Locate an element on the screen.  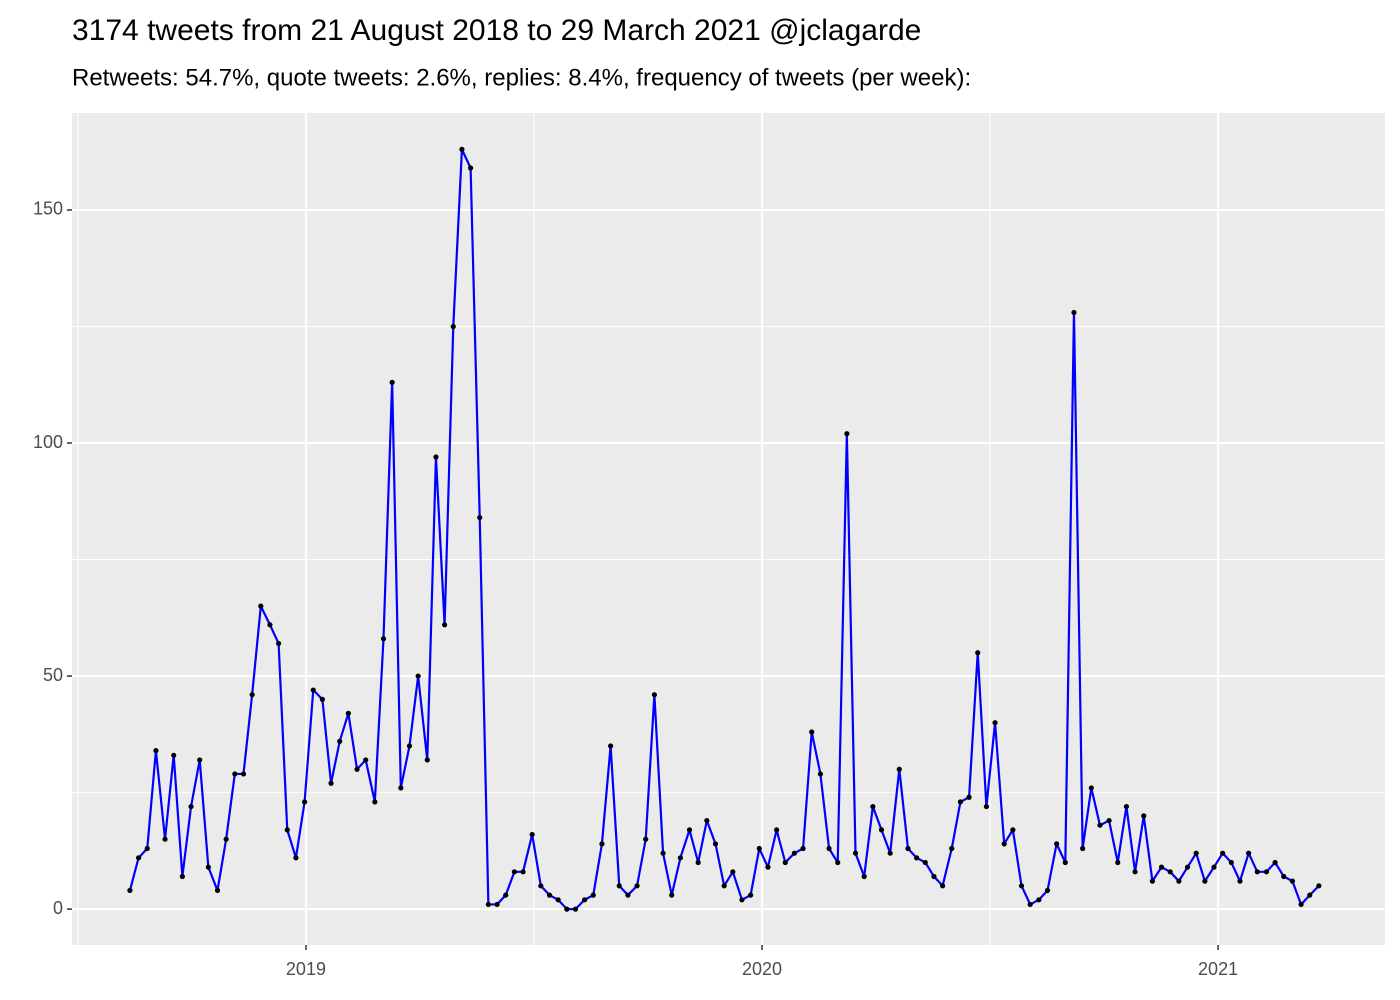
y-tick-label: 100 is located at coordinates (48, 442).